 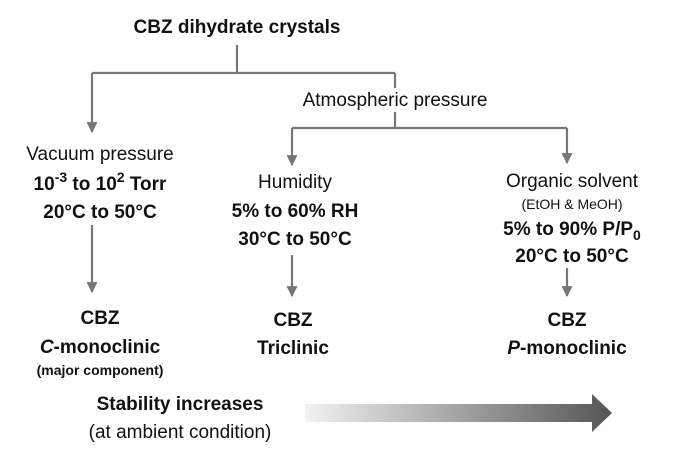 What do you see at coordinates (572, 181) in the screenshot?
I see `heading: Organic solvent` at bounding box center [572, 181].